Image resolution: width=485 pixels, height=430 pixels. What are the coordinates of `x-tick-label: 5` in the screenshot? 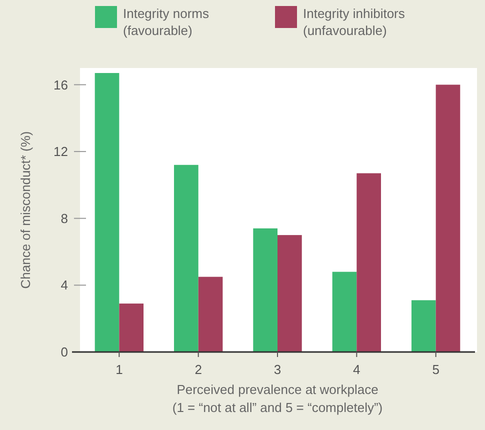 It's located at (436, 369).